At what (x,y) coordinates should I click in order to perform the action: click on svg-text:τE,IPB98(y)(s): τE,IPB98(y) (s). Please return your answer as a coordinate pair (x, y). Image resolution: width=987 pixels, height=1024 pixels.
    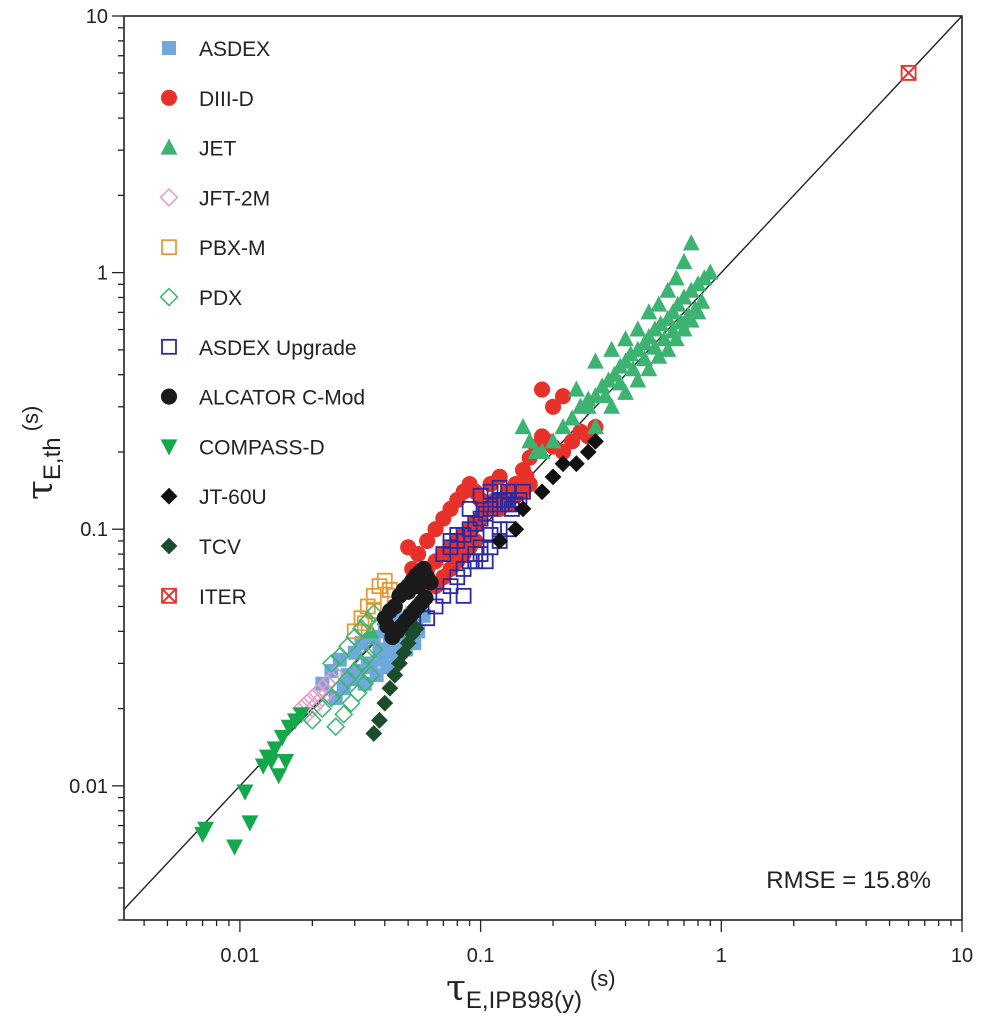
    Looking at the image, I should click on (531, 990).